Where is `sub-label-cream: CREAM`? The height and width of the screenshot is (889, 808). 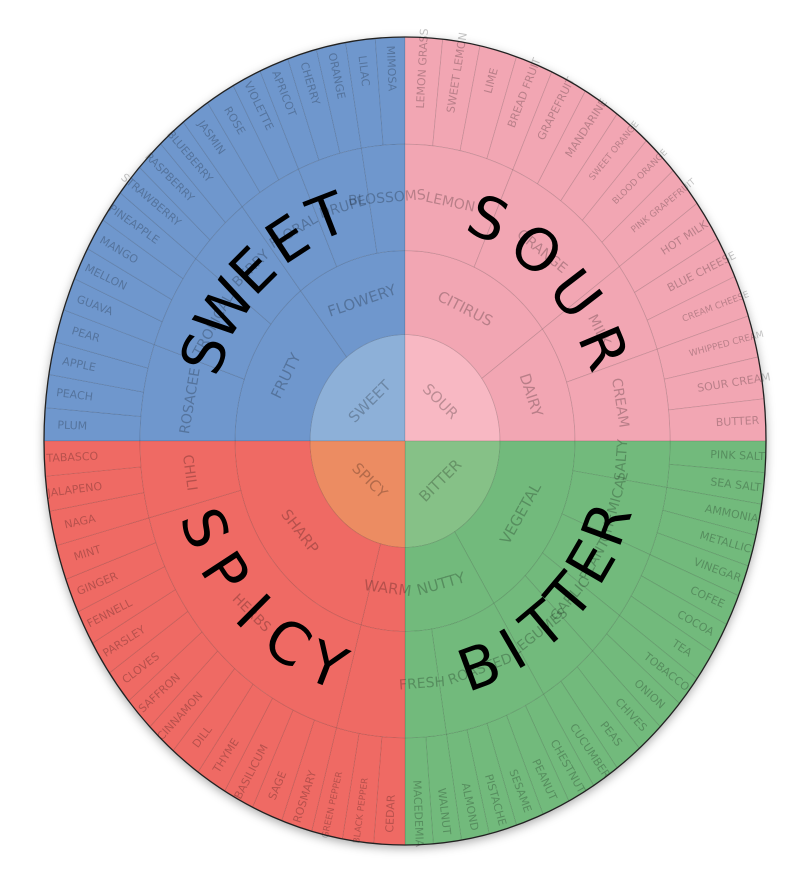 sub-label-cream: CREAM is located at coordinates (620, 403).